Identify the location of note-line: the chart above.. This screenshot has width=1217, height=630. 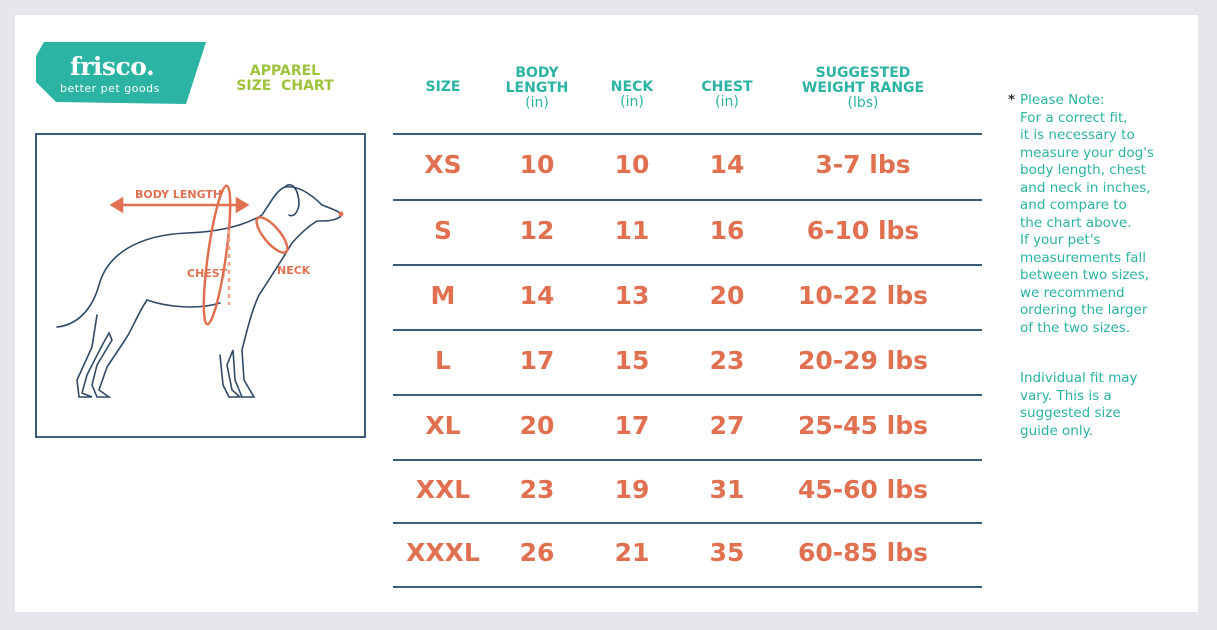
(1076, 222).